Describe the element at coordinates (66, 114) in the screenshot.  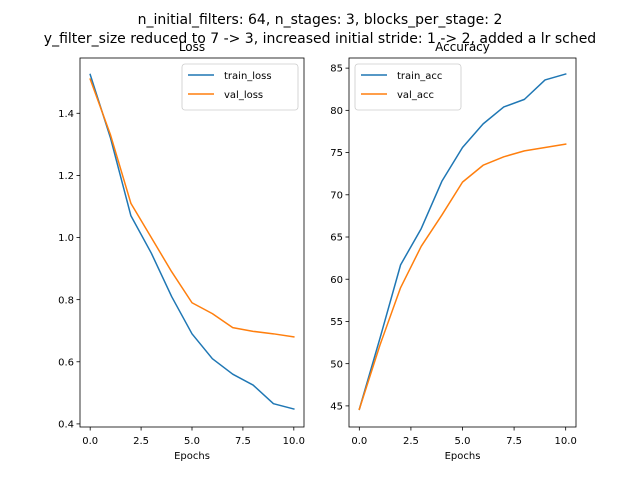
I see `loss-y-tick-label: 1.4` at that location.